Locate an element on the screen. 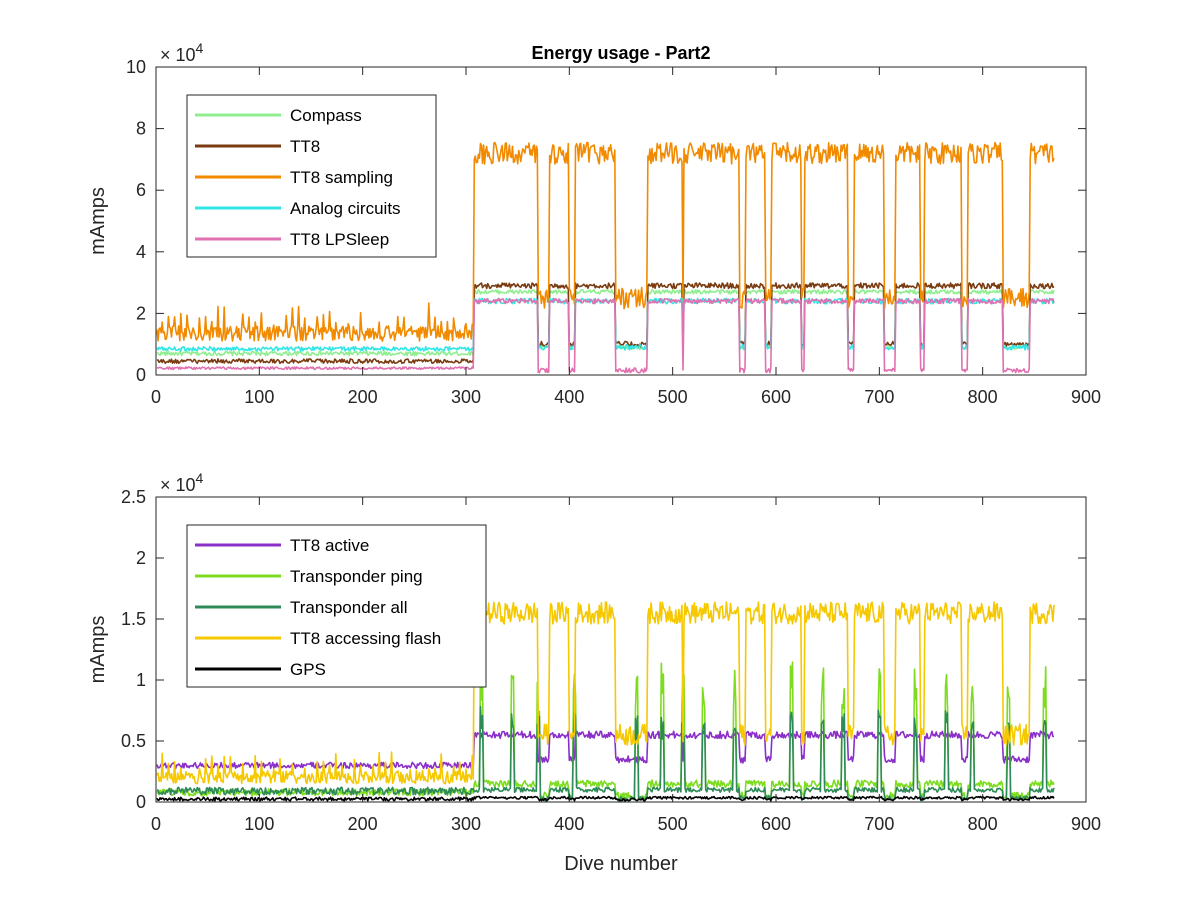 This screenshot has width=1200, height=905. series-line-tt8 is located at coordinates (605, 323).